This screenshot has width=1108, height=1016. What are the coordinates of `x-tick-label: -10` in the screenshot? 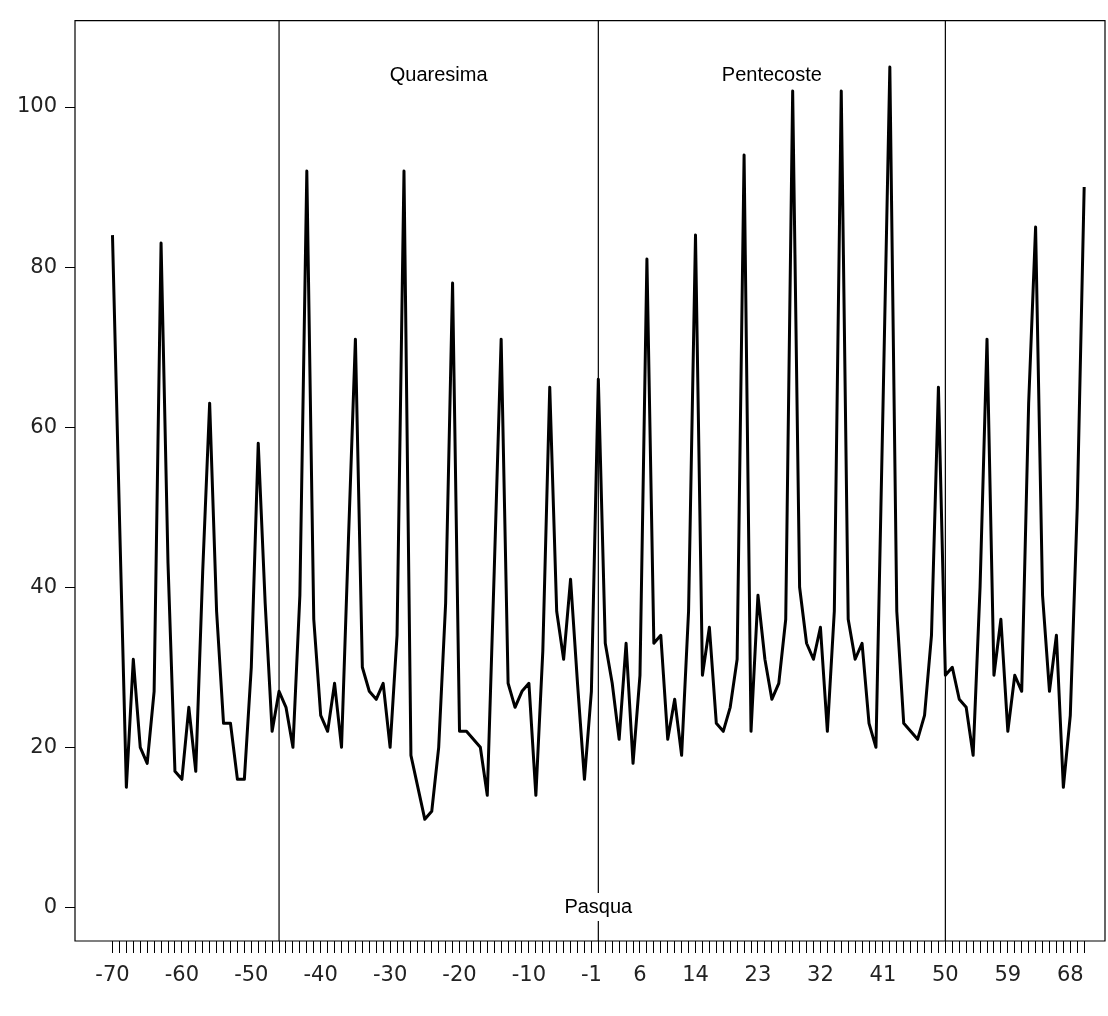 It's located at (529, 974).